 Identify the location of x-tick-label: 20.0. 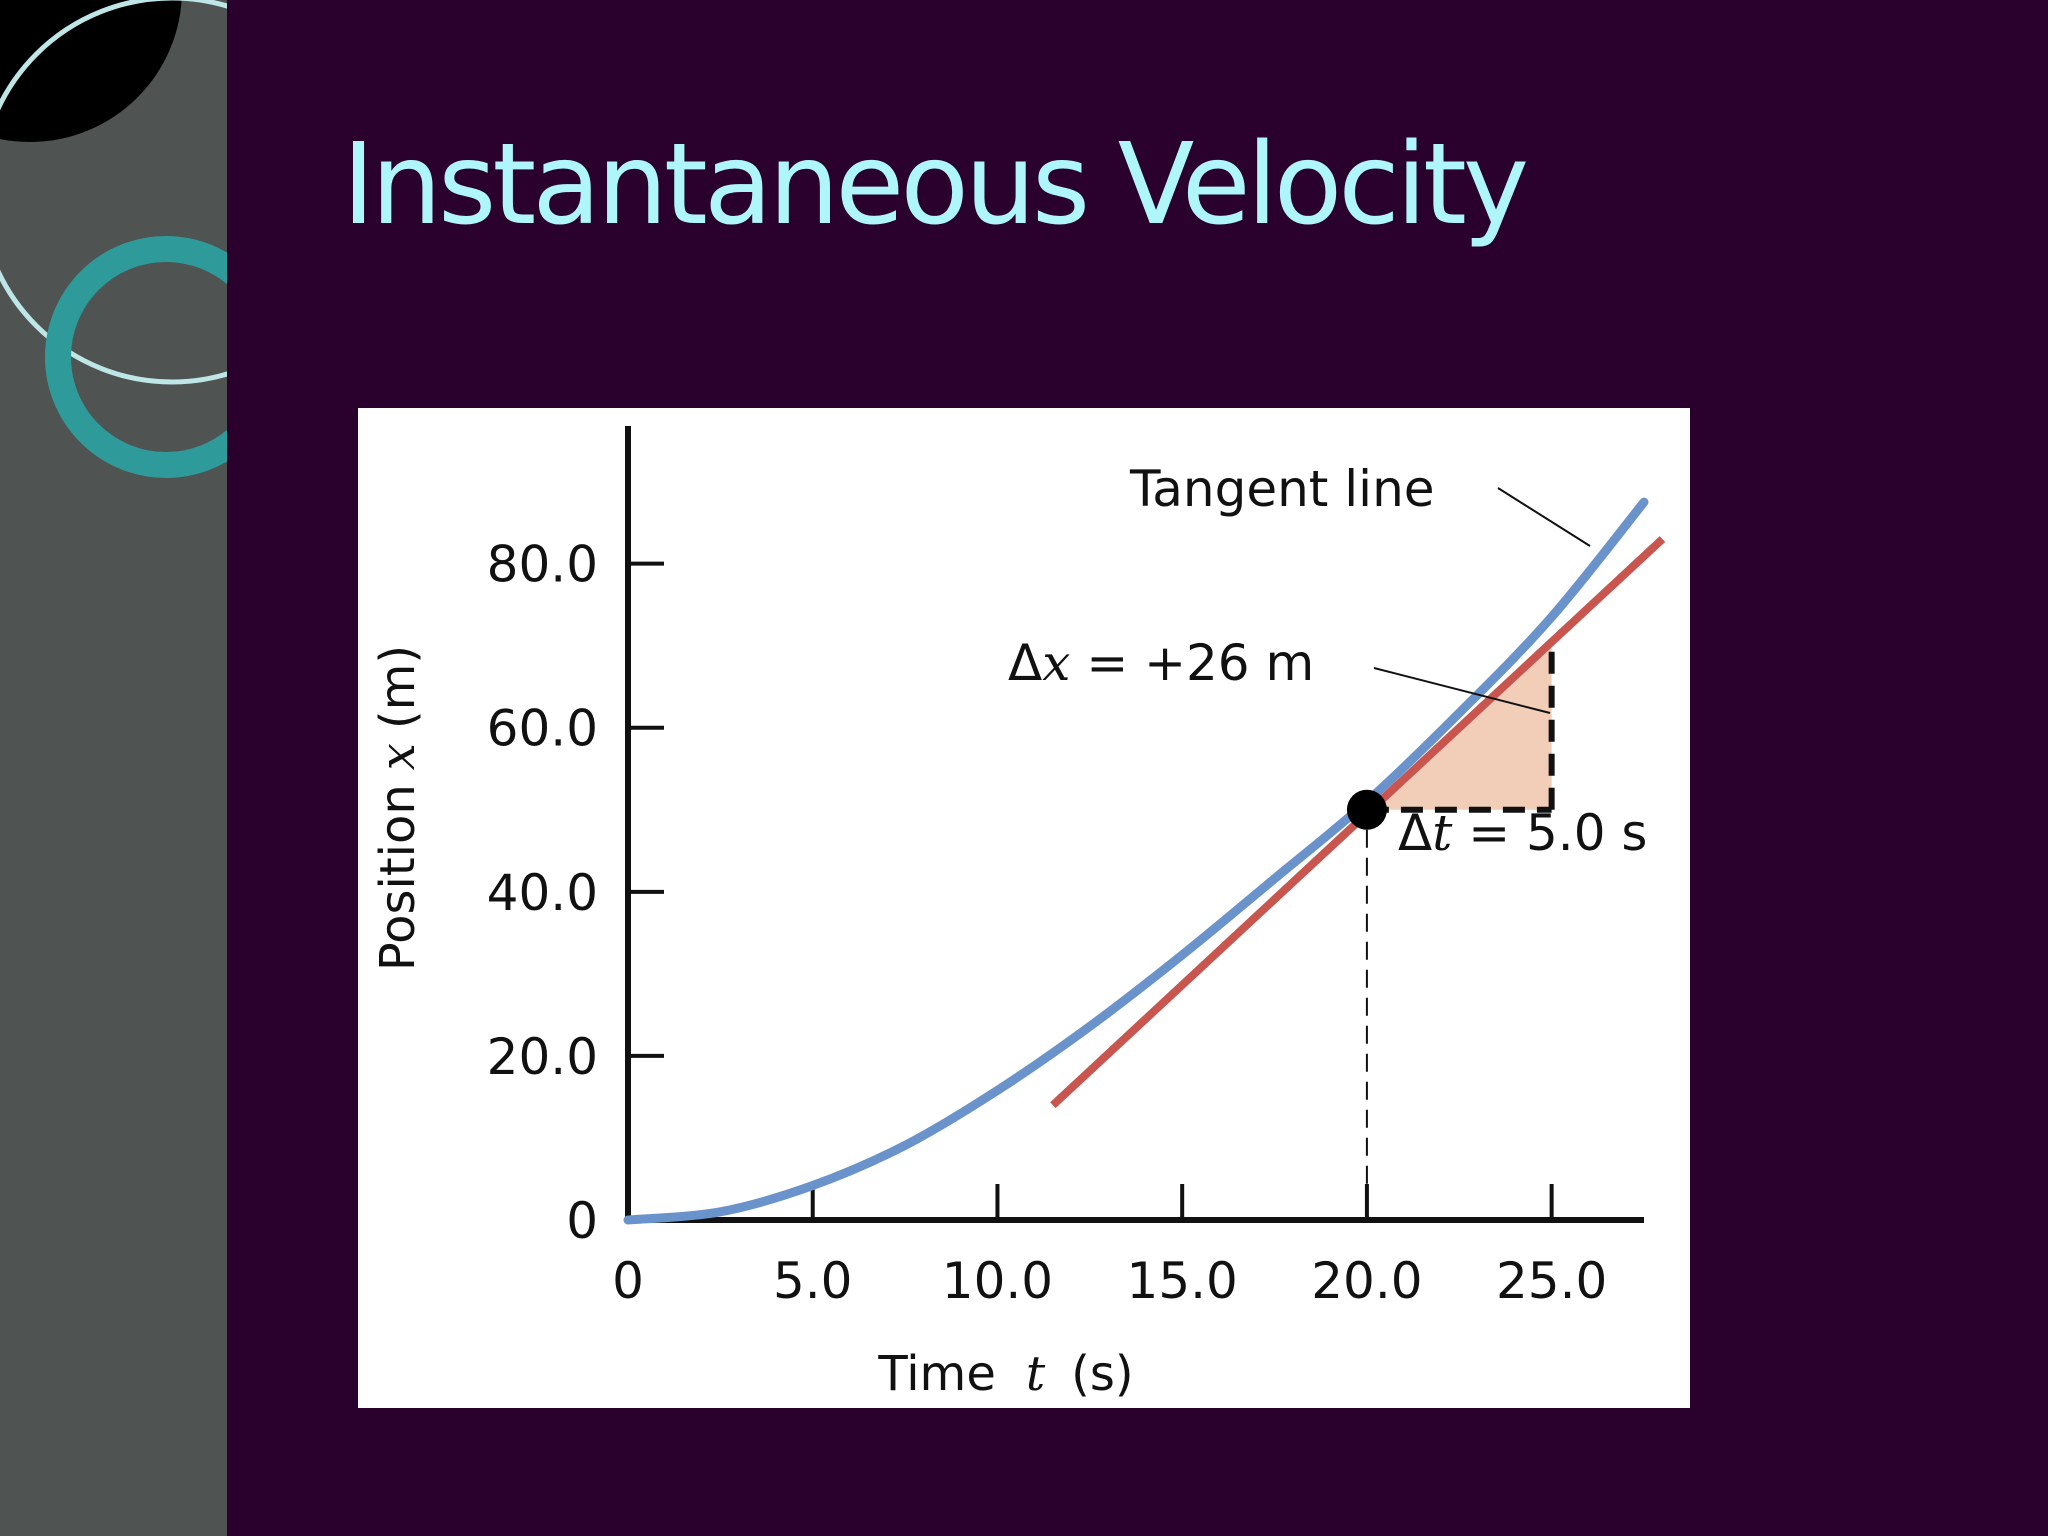
(1366, 1281).